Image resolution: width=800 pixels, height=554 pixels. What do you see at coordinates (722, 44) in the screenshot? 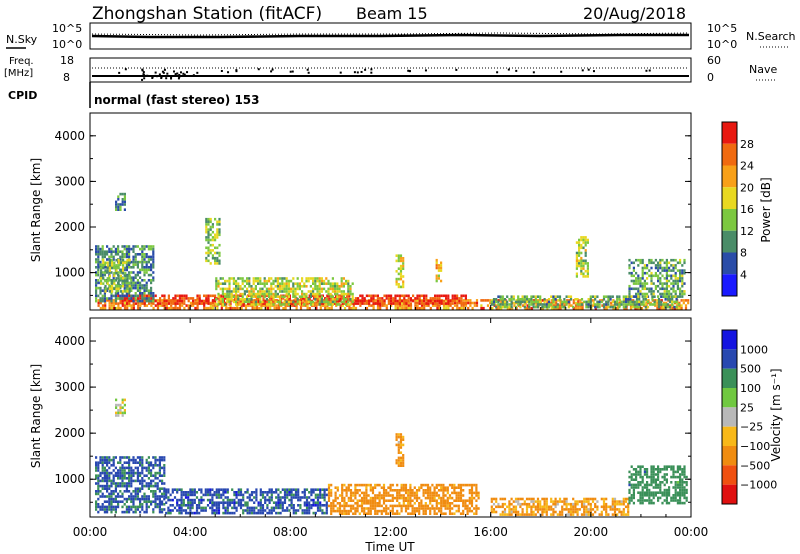
I see `nsearch-tick-bottom: 10^0` at bounding box center [722, 44].